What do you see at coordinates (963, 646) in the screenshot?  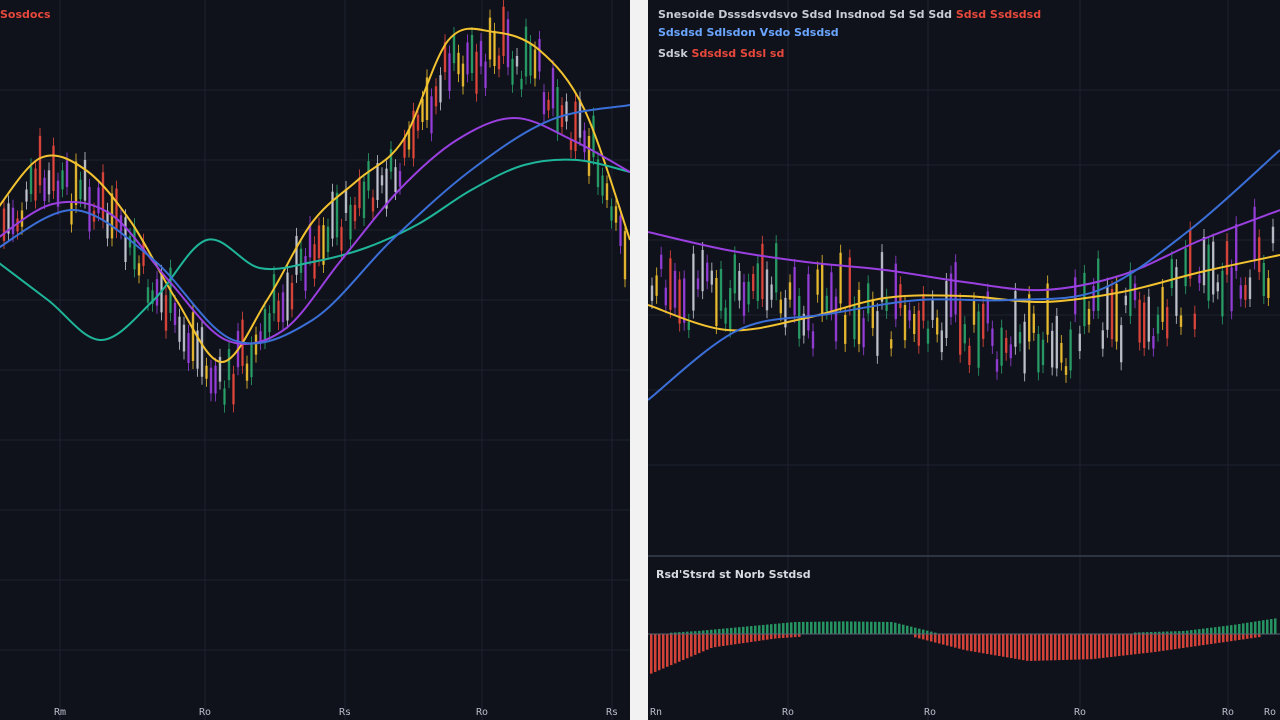 I see `oscillator-histogram` at bounding box center [963, 646].